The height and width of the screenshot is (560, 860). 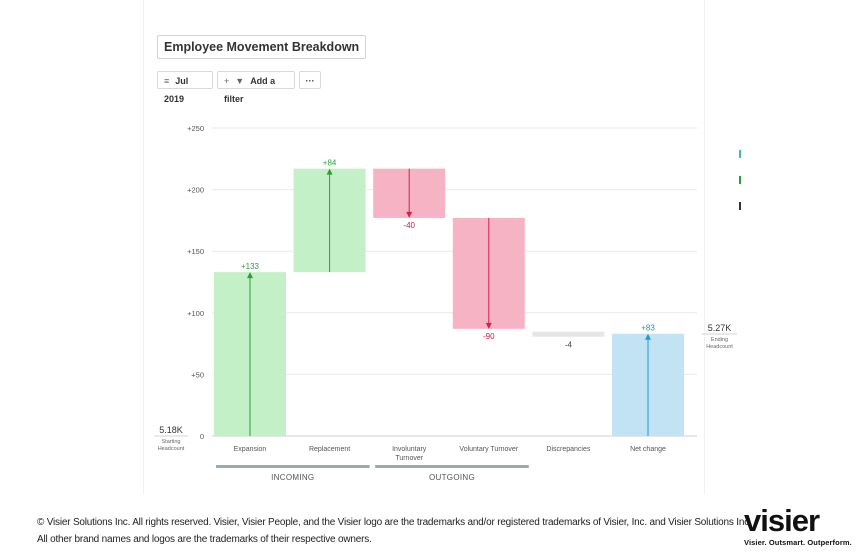 I want to click on data-label: +83, so click(x=648, y=328).